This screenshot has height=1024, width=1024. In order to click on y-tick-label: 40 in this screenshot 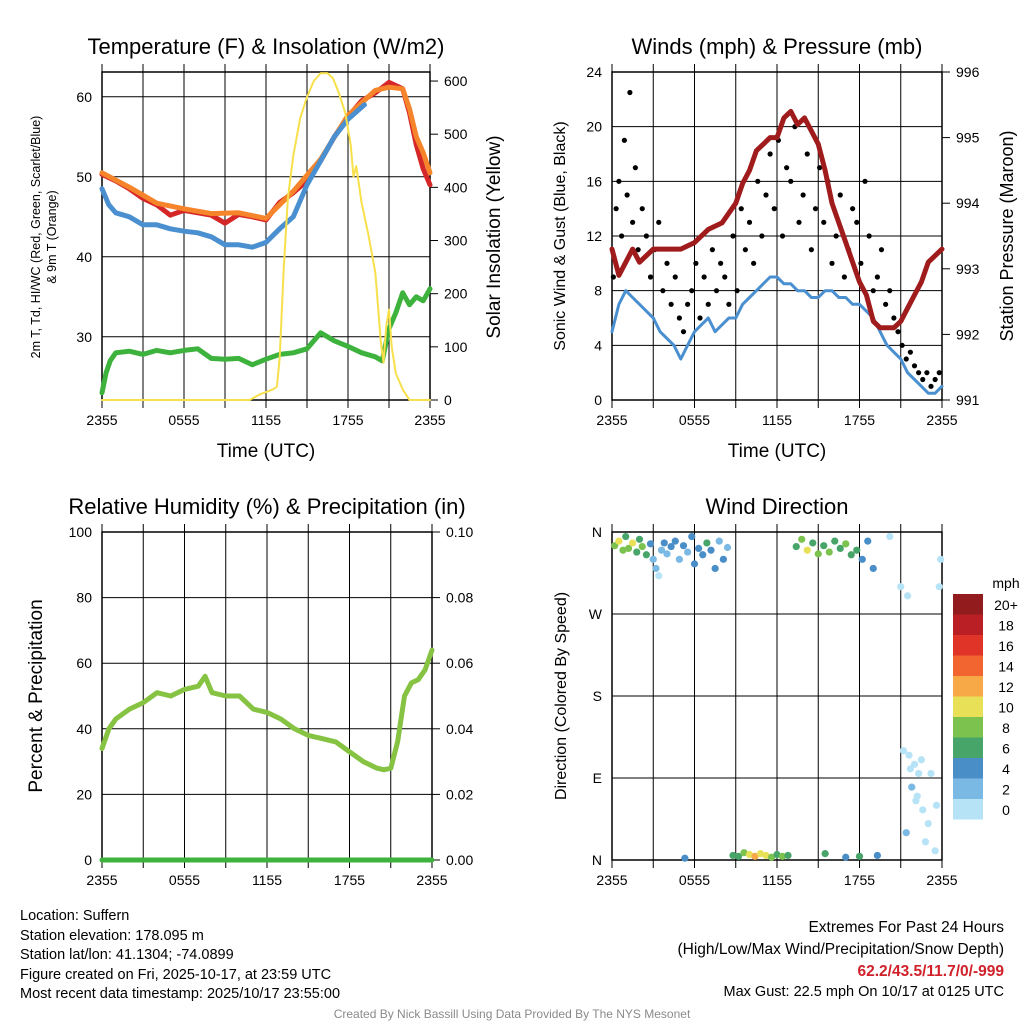, I will do `click(84, 257)`.